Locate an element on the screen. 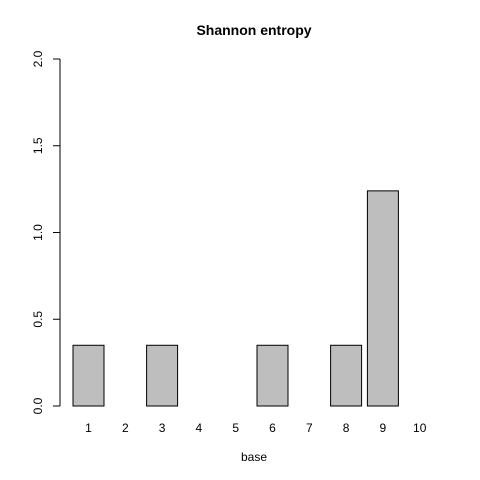 This screenshot has height=480, width=480. x-axis-labels: 1 2 3 4 5 6 7 8 9 10 is located at coordinates (256, 428).